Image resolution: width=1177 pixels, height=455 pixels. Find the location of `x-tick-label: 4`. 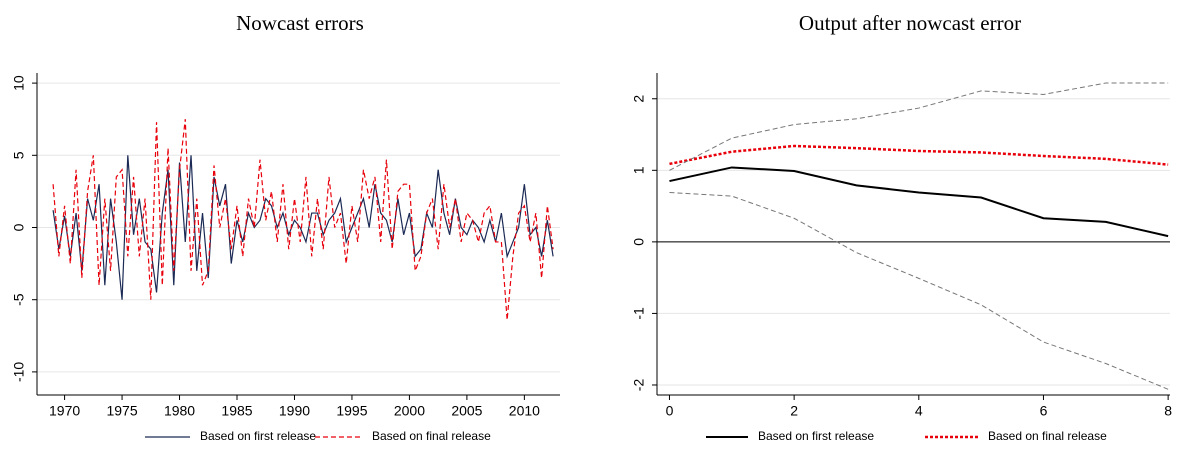

x-tick-label: 4 is located at coordinates (919, 411).